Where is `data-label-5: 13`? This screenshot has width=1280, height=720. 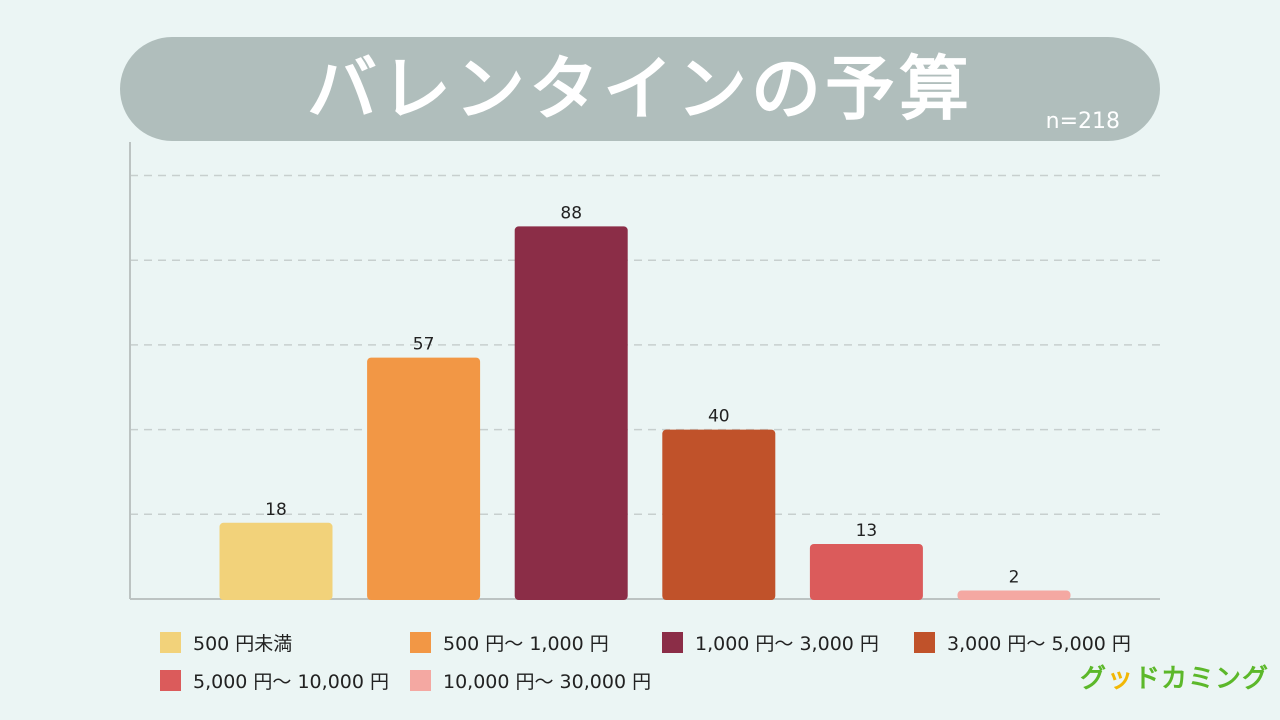 data-label-5: 13 is located at coordinates (867, 531).